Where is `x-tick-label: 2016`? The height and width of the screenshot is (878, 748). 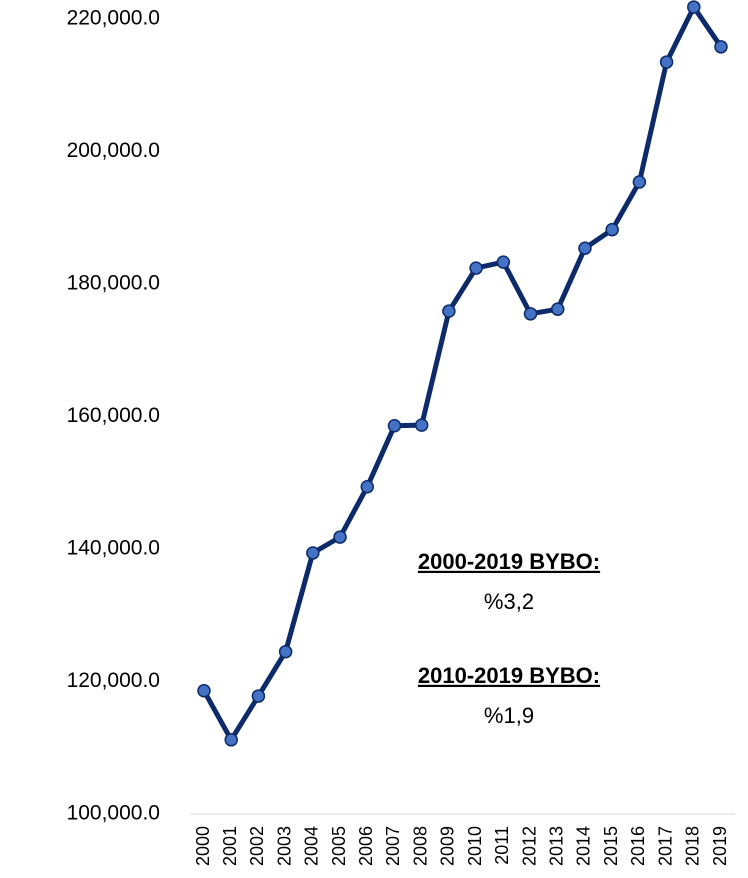 x-tick-label: 2016 is located at coordinates (638, 846).